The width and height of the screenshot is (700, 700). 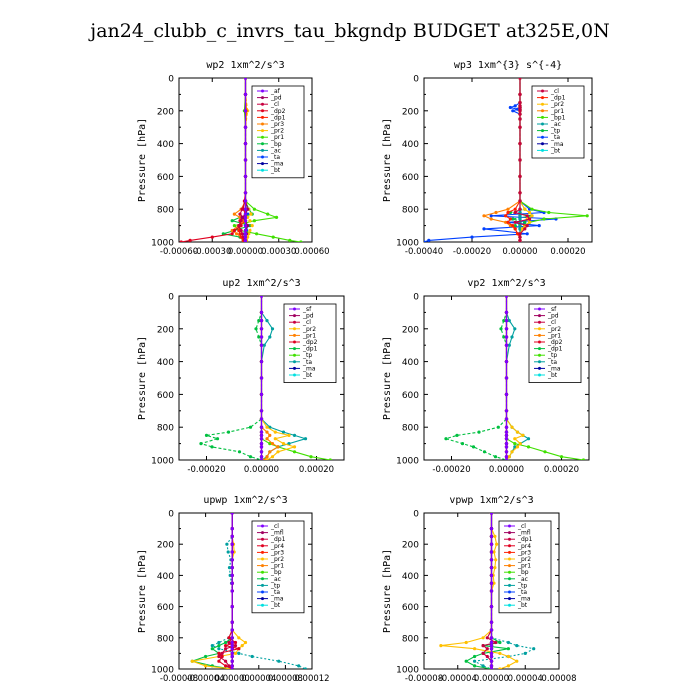 I want to click on legend-label: _cl, so click(x=306, y=322).